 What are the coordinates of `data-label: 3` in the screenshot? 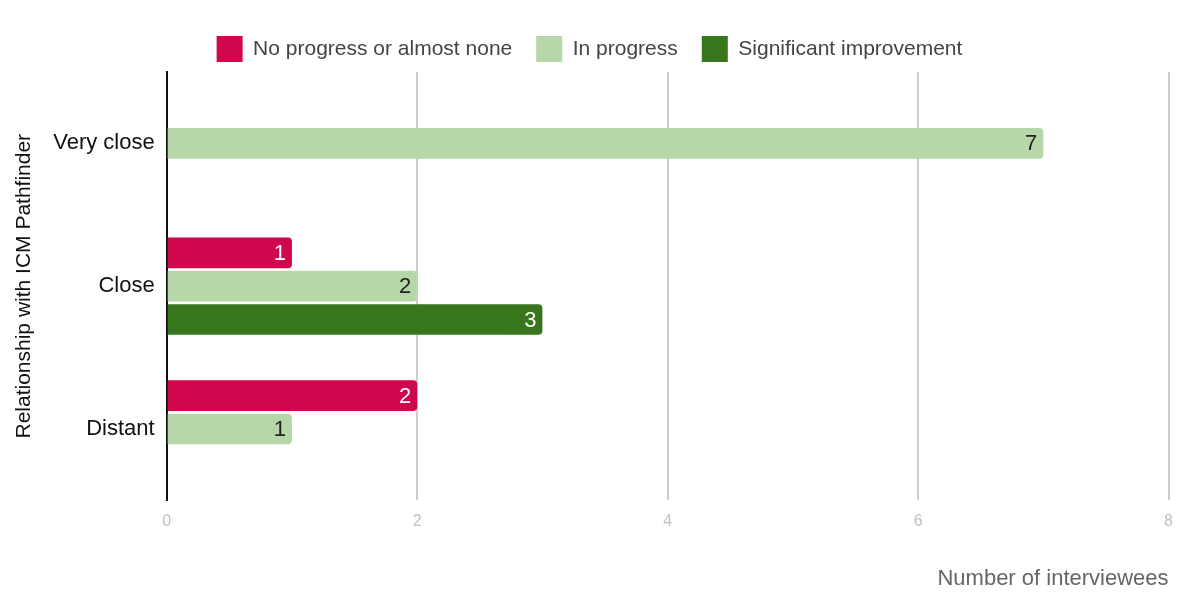 It's located at (530, 319).